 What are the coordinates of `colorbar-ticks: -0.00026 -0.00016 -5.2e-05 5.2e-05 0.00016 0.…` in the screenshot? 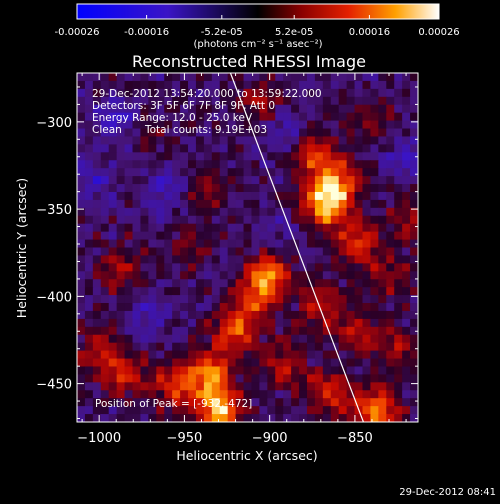 It's located at (257, 26).